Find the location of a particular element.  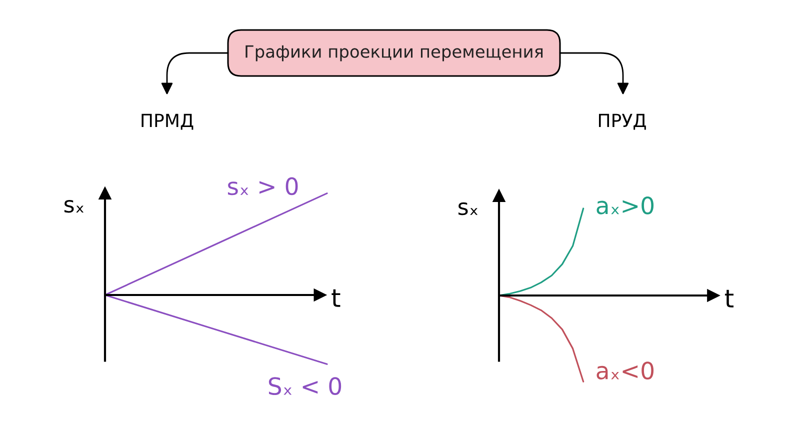

series-label: aₓ<0 is located at coordinates (625, 371).